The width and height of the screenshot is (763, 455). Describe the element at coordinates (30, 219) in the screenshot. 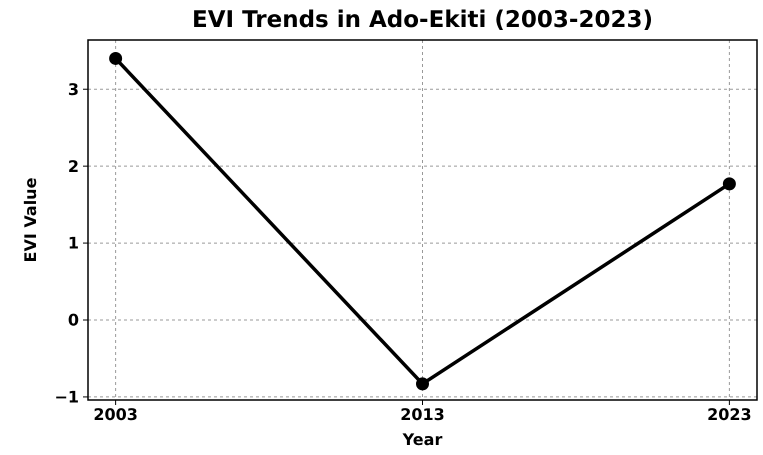

I see `y-axis-title: EVI Value` at that location.